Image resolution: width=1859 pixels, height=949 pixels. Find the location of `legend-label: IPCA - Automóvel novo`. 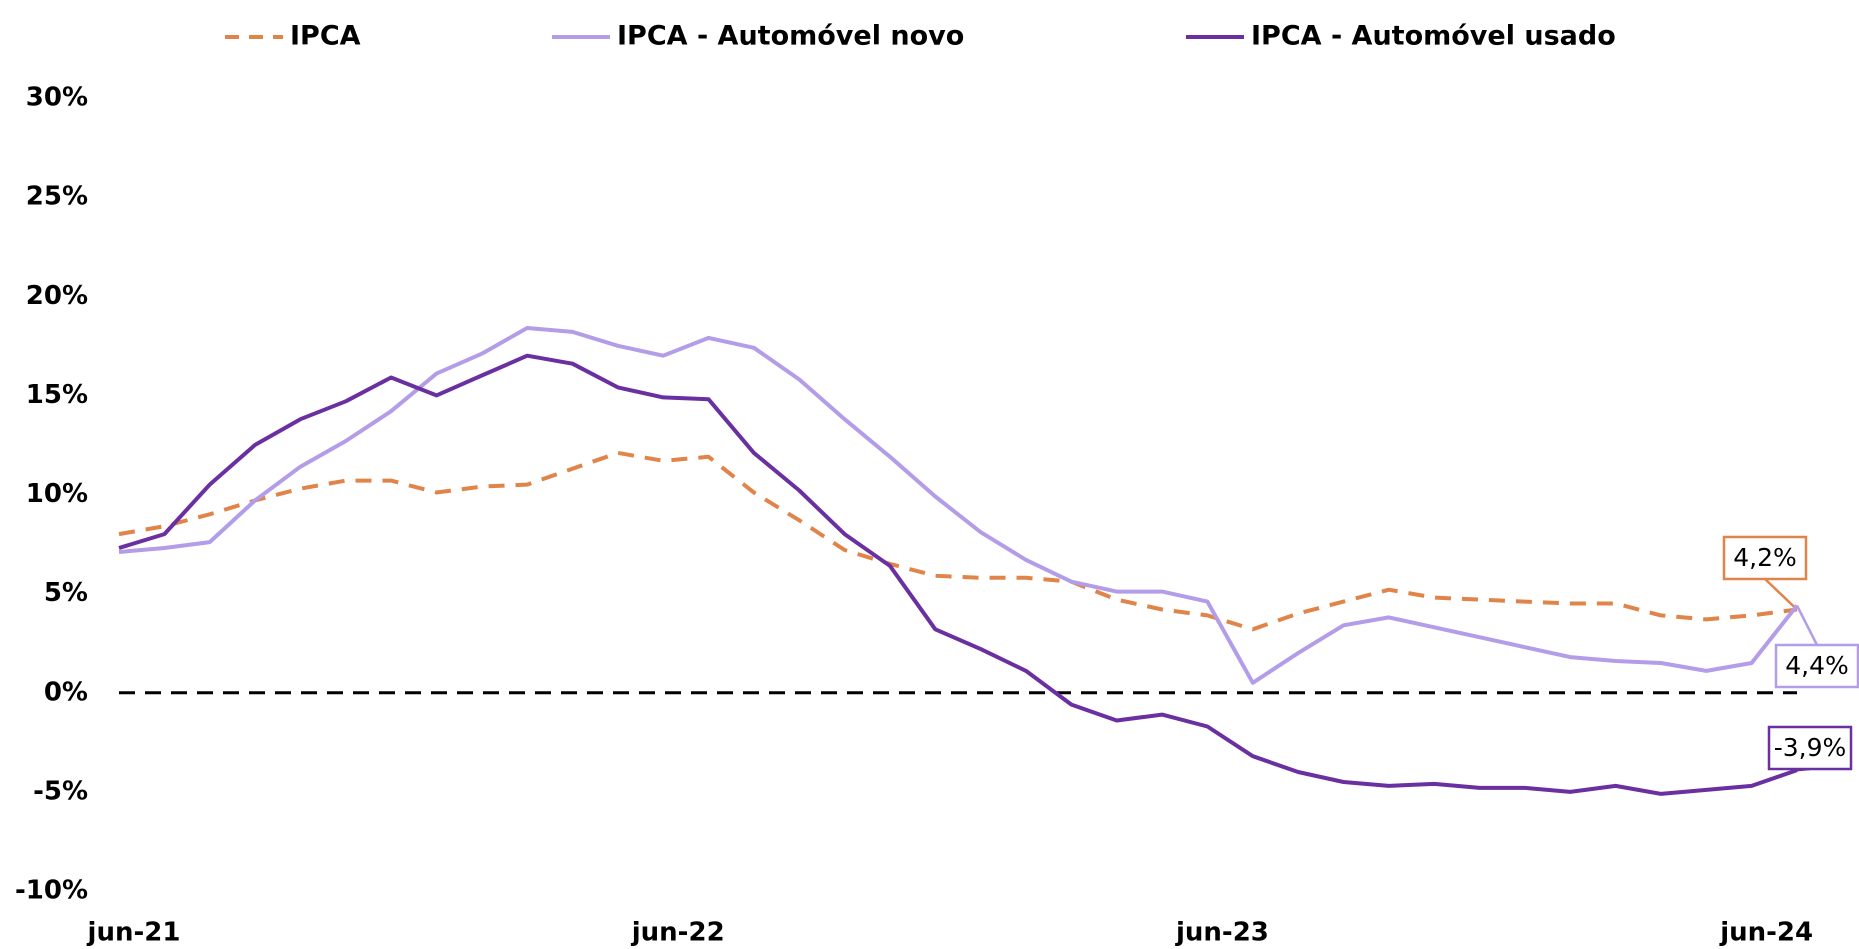

legend-label: IPCA - Automóvel novo is located at coordinates (790, 36).